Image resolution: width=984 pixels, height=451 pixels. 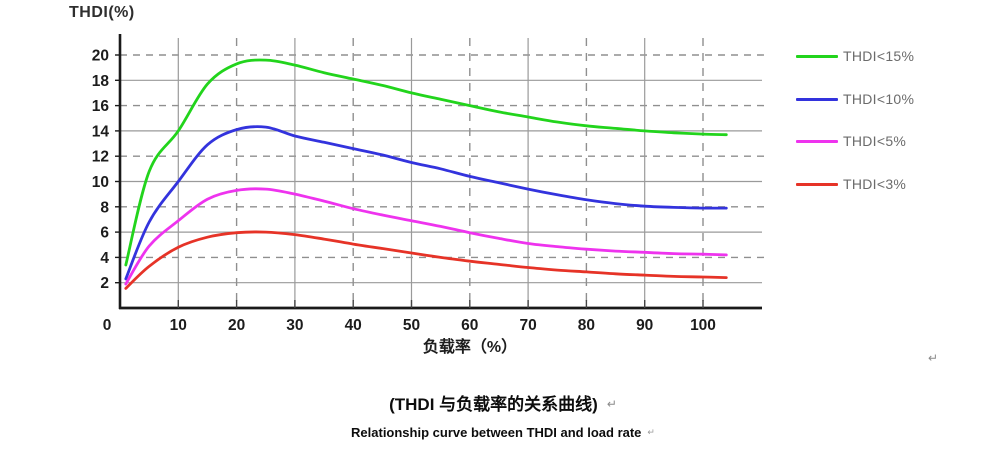 I want to click on caption-chinese: (THDI 与负载率的关系曲线) ↵, so click(x=503, y=402).